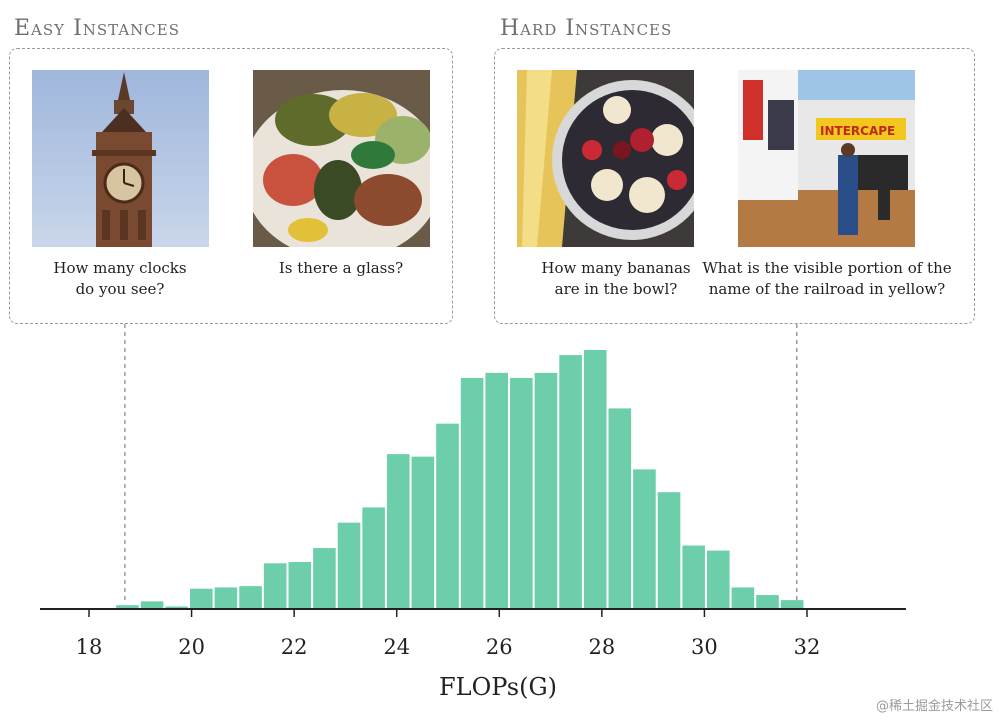  What do you see at coordinates (616, 278) in the screenshot?
I see `hard-question-1: How many bananas are in the bowl?` at bounding box center [616, 278].